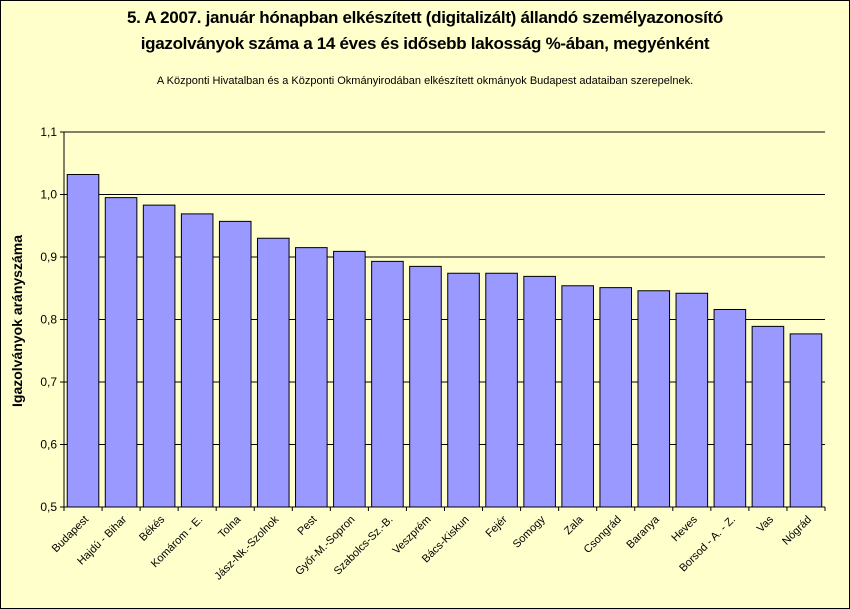 This screenshot has height=609, width=850. What do you see at coordinates (496, 526) in the screenshot?
I see `x-tick-label: Fejér` at bounding box center [496, 526].